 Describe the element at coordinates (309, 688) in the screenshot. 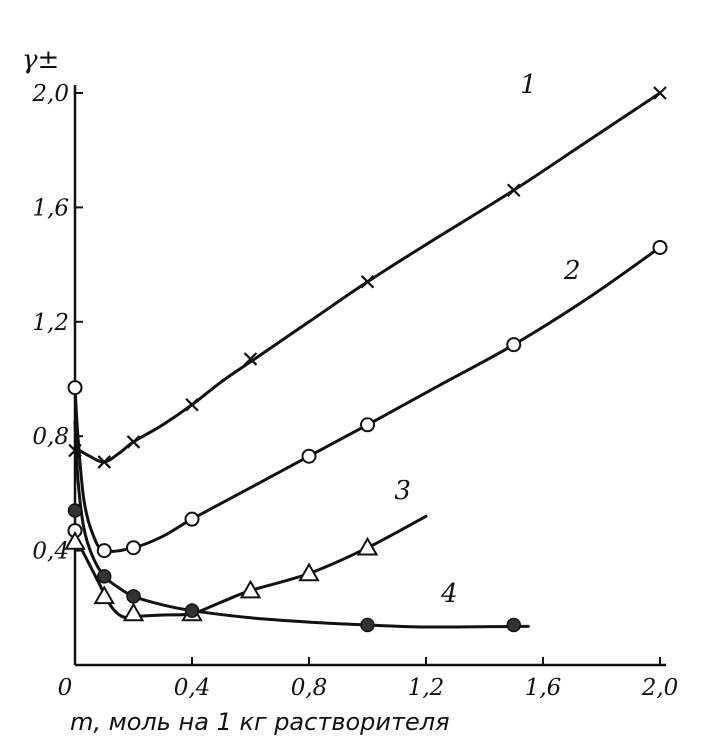

I see `x-tick-label: 0,8` at that location.